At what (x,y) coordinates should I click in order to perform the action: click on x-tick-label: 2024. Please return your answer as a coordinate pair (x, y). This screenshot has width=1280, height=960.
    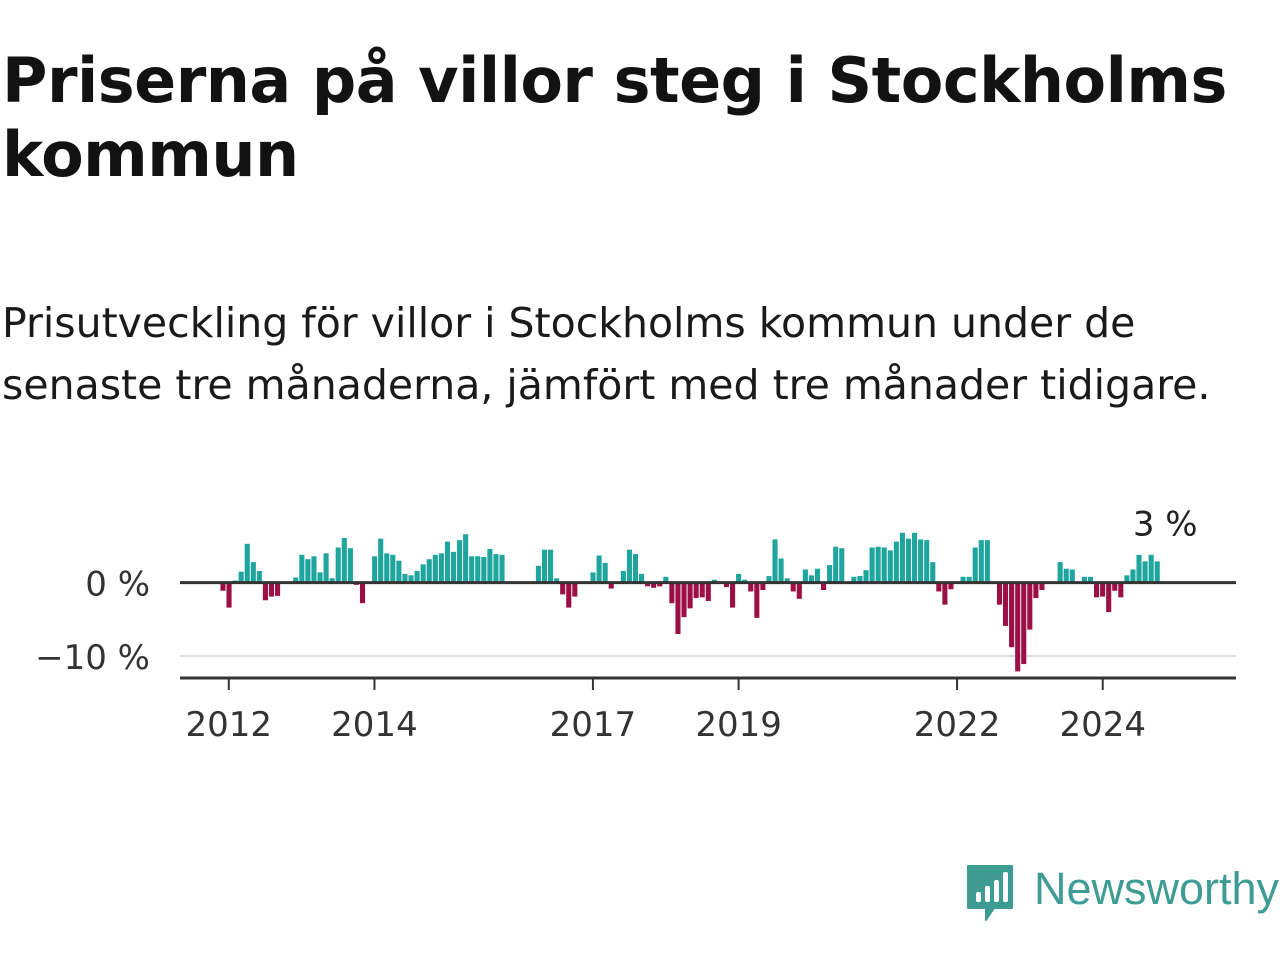
    Looking at the image, I should click on (1102, 725).